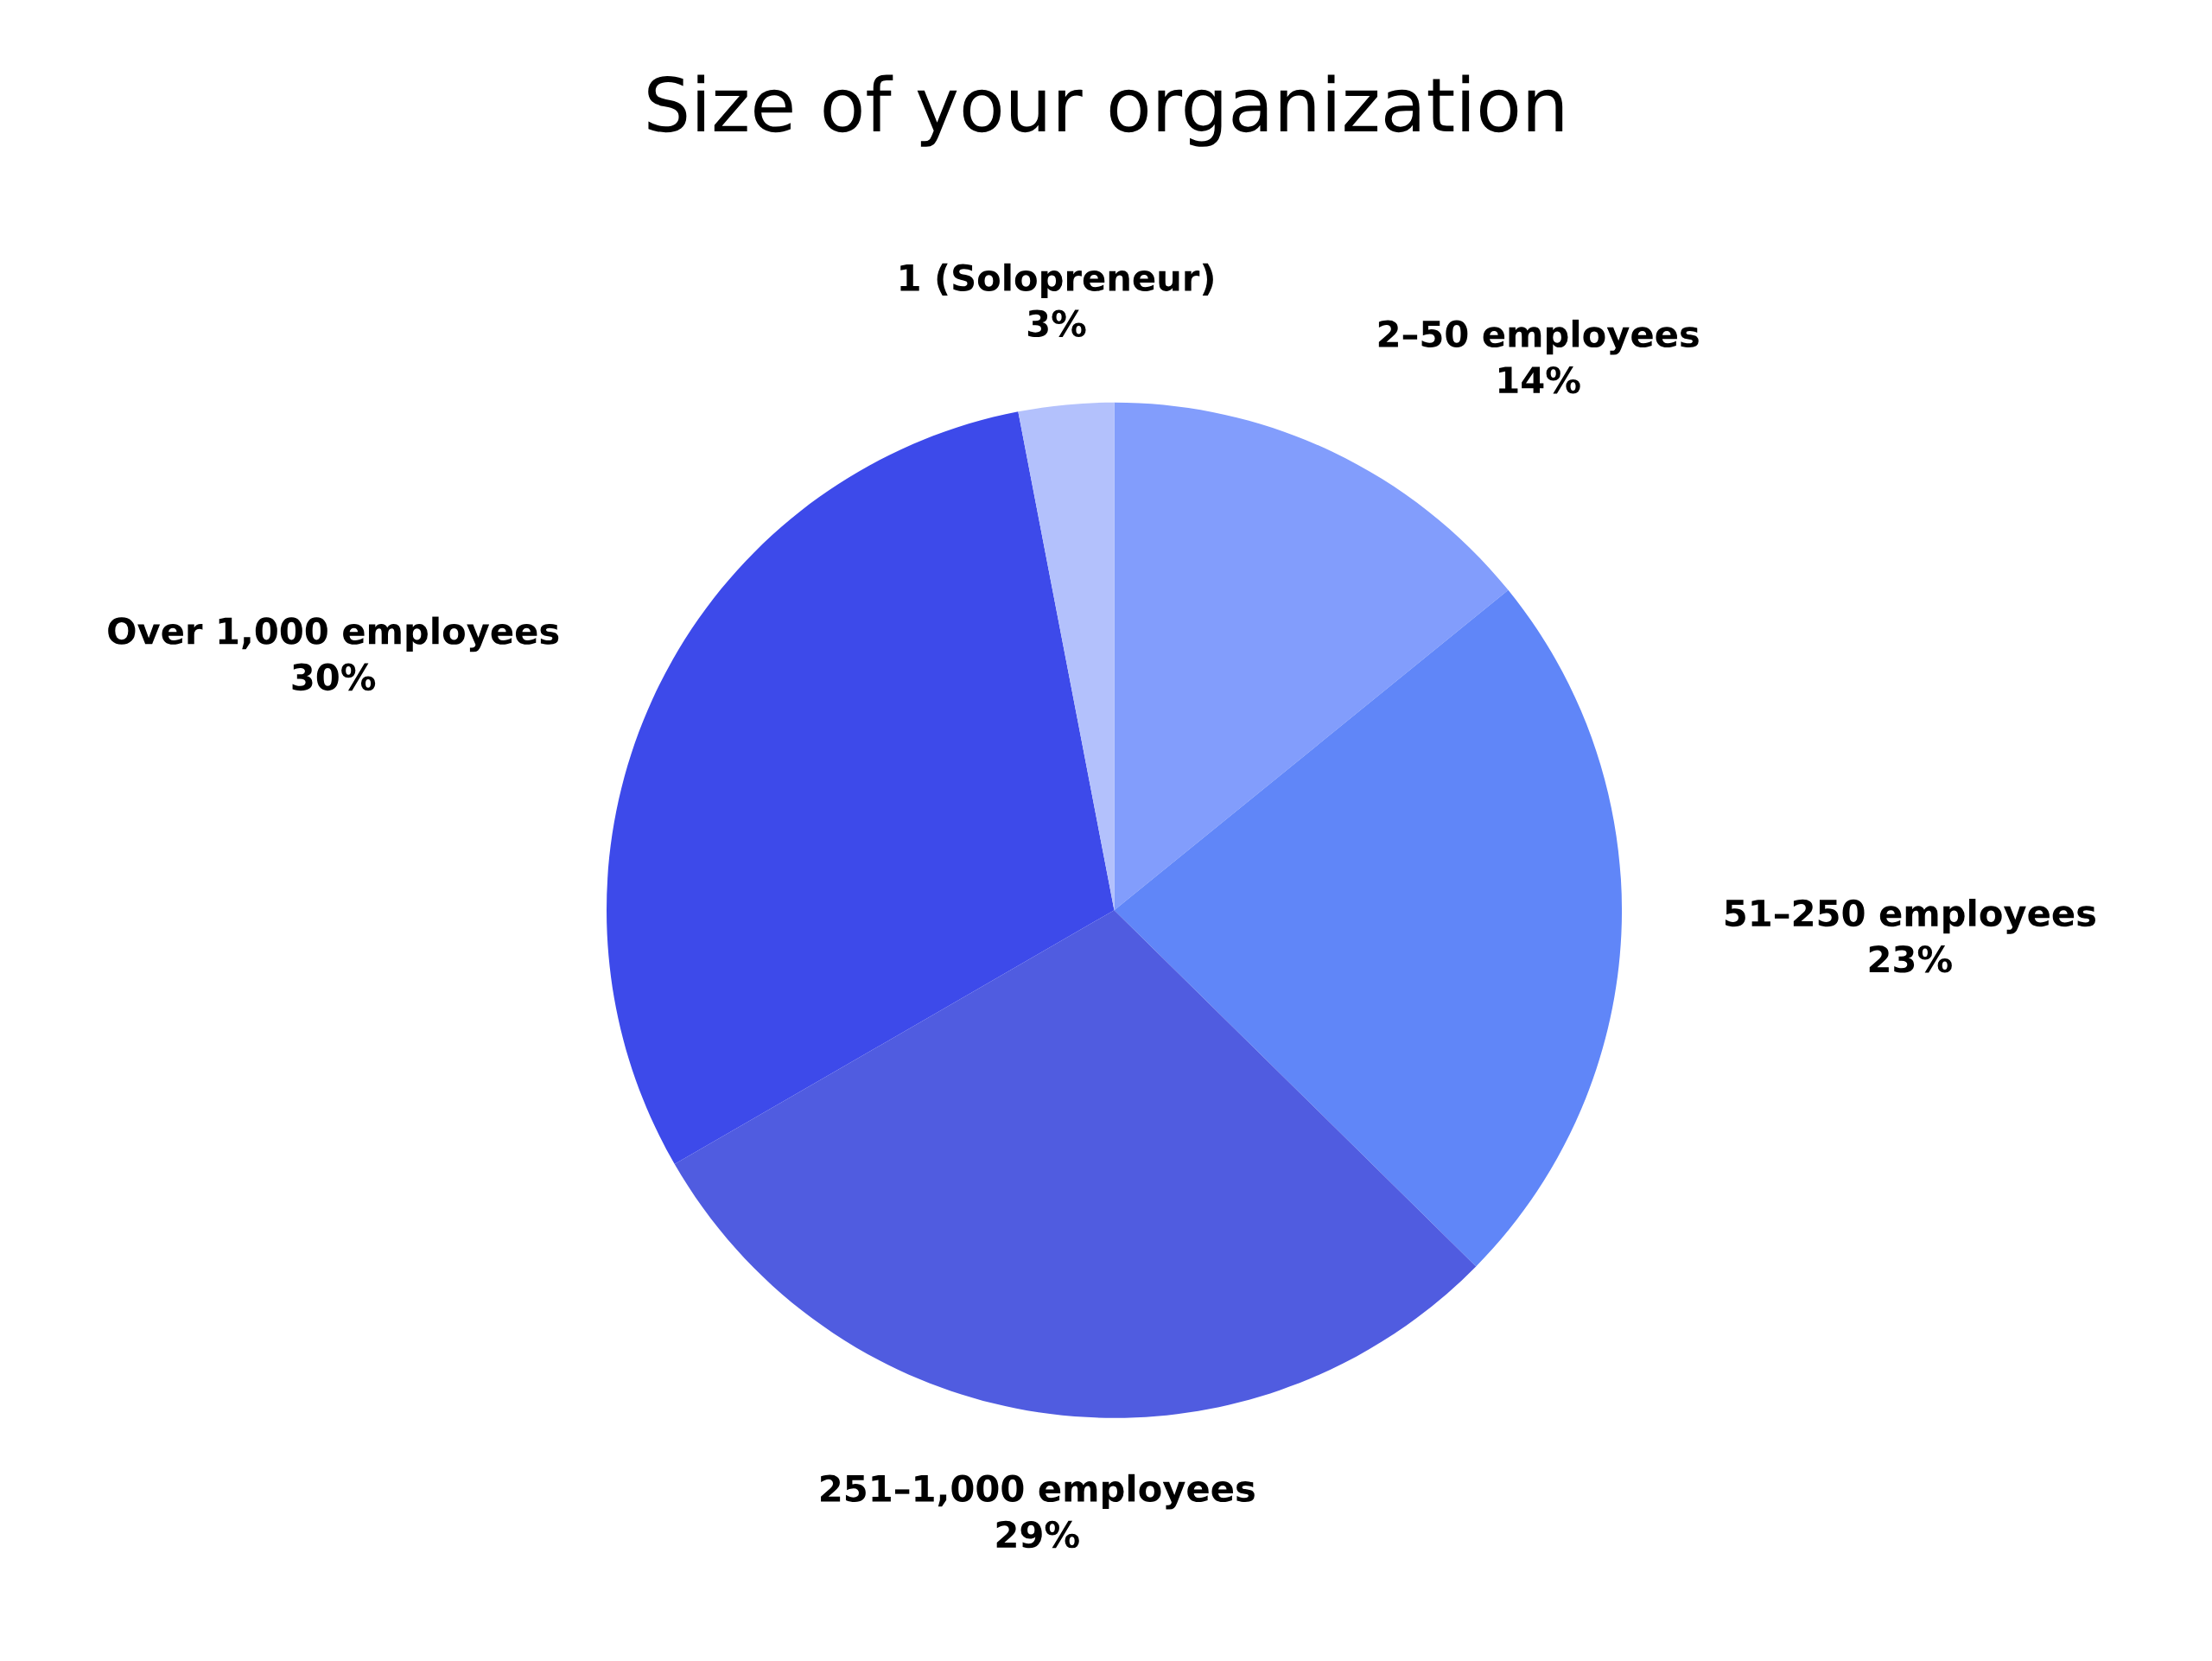 The width and height of the screenshot is (2212, 1661). I want to click on slice-label: 2–50 employees, so click(1538, 337).